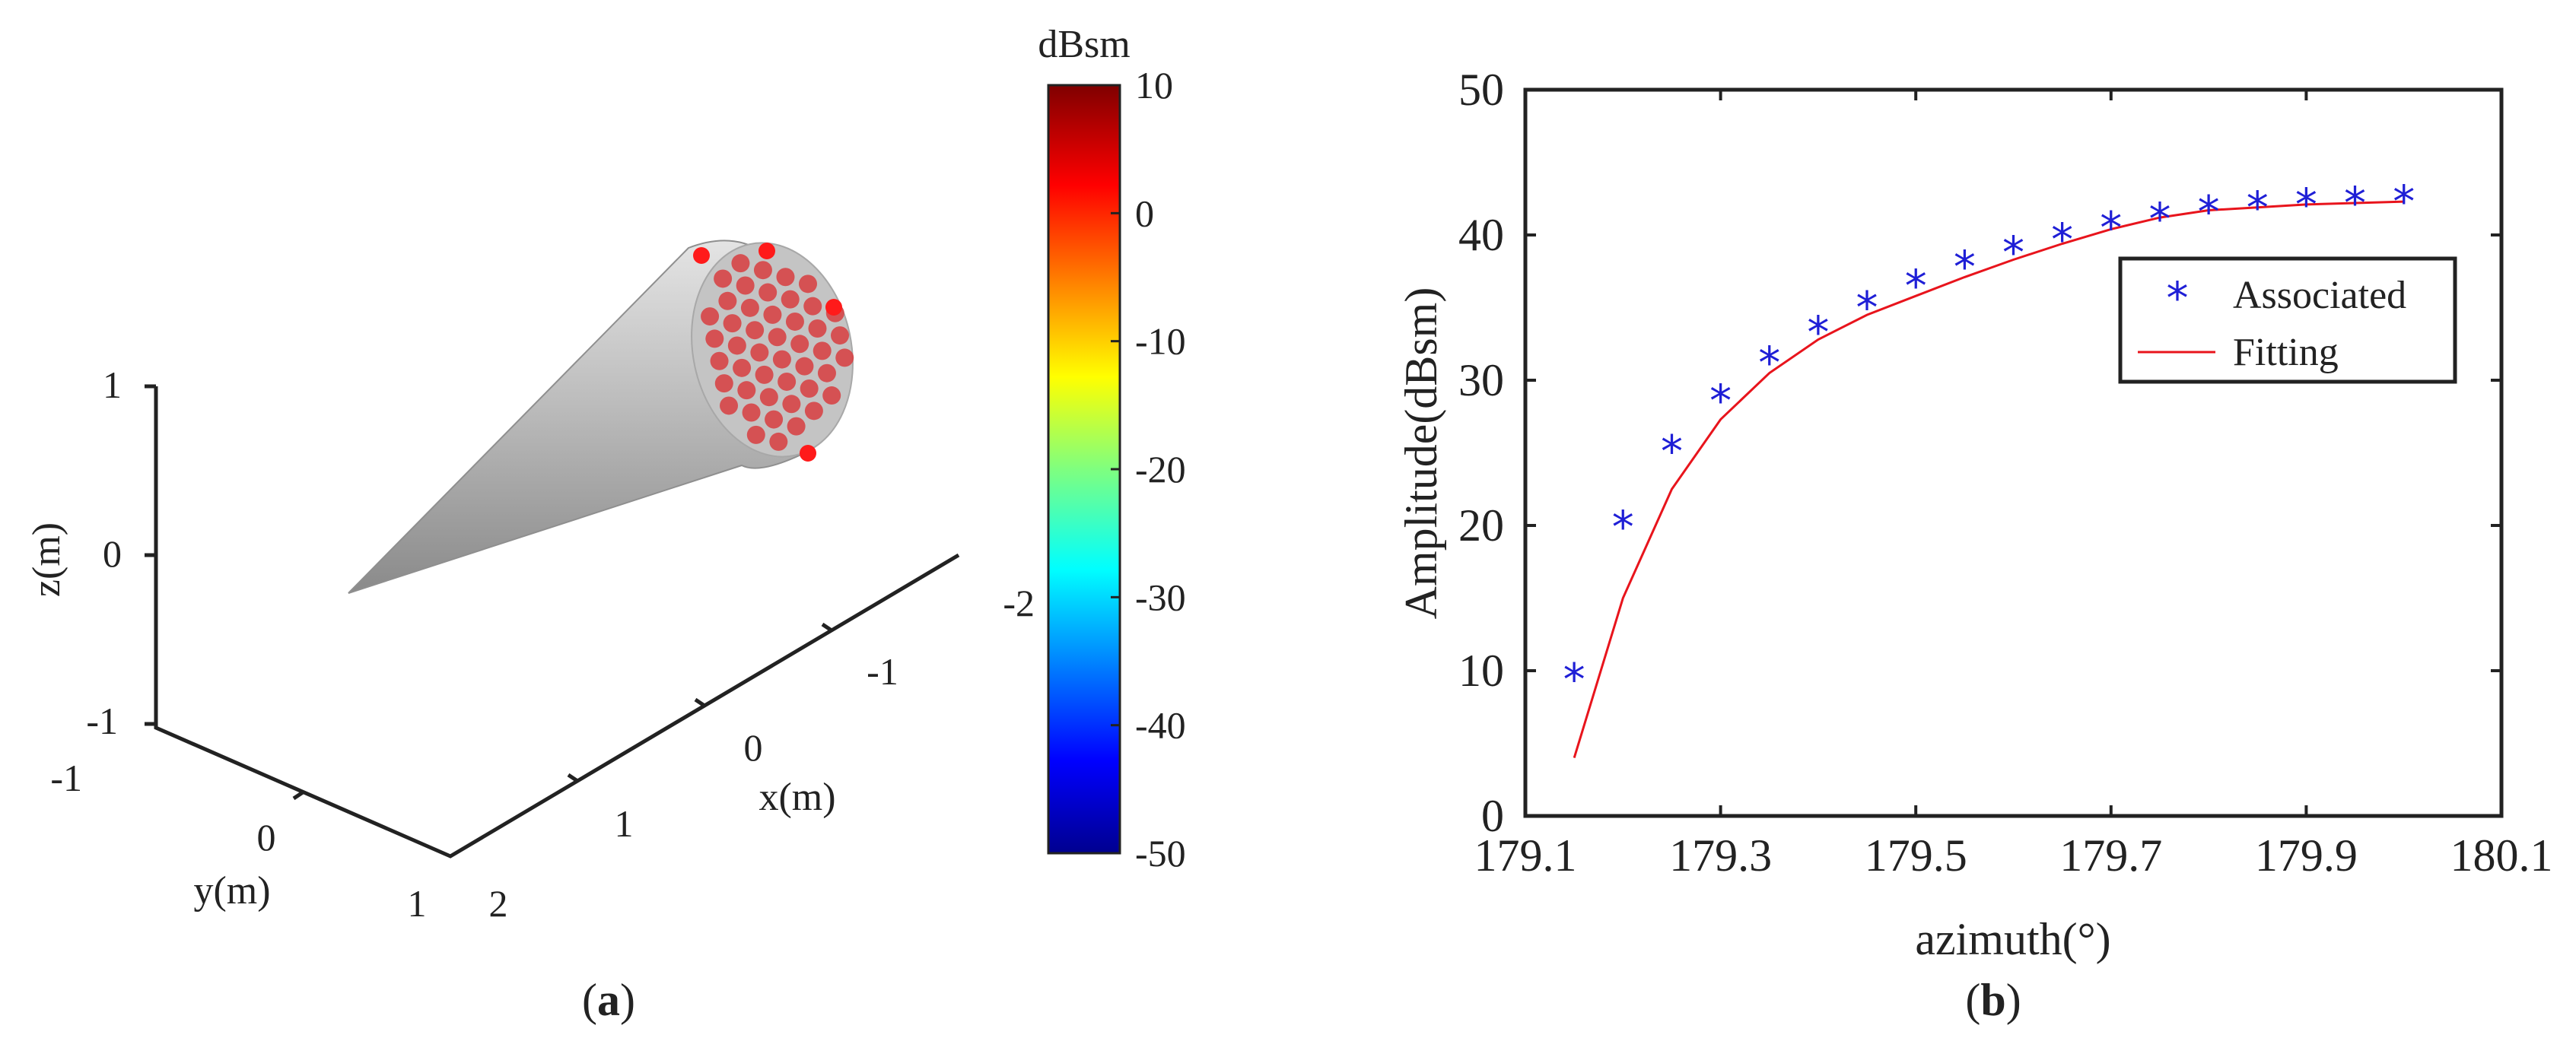  I want to click on y-tick-label: 30, so click(1481, 380).